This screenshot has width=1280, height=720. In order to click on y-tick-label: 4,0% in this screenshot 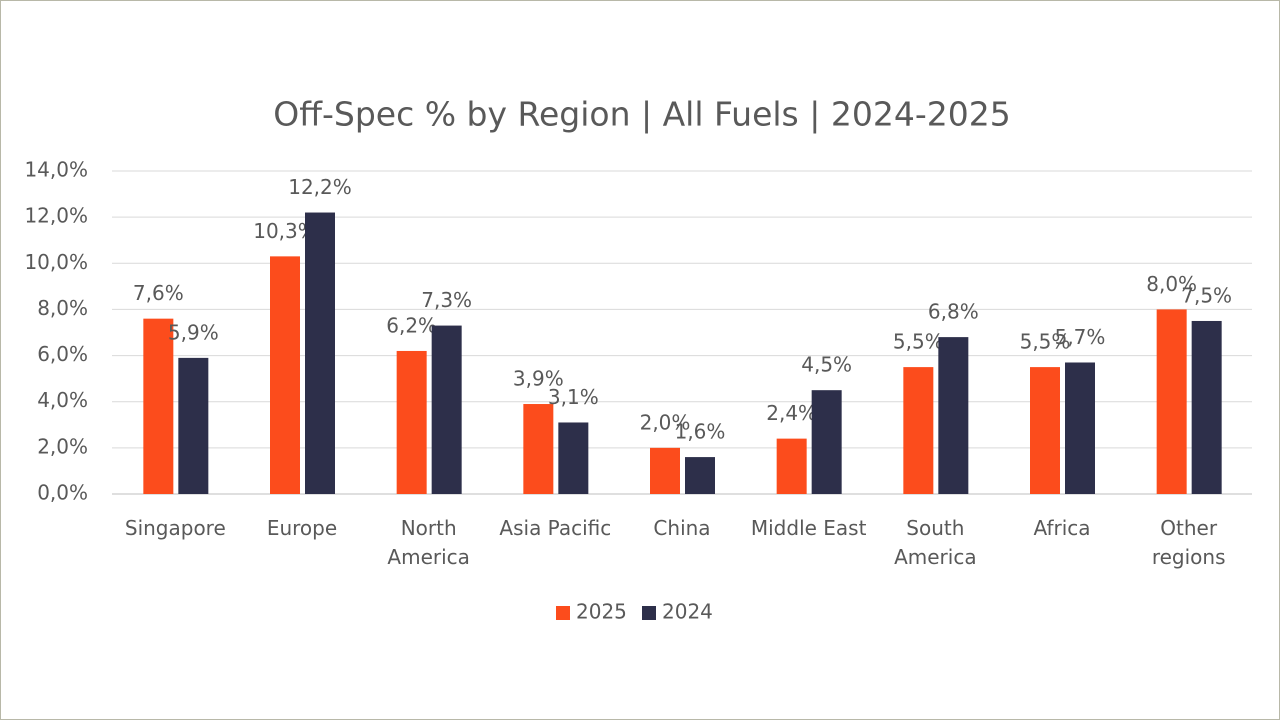, I will do `click(62, 400)`.